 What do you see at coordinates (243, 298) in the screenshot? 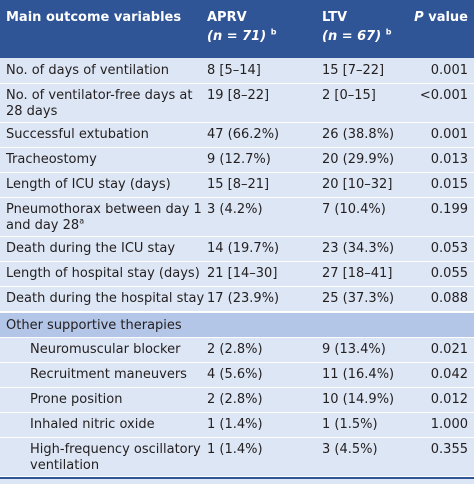
I see `aprv-value: 17 (23.9%)` at bounding box center [243, 298].